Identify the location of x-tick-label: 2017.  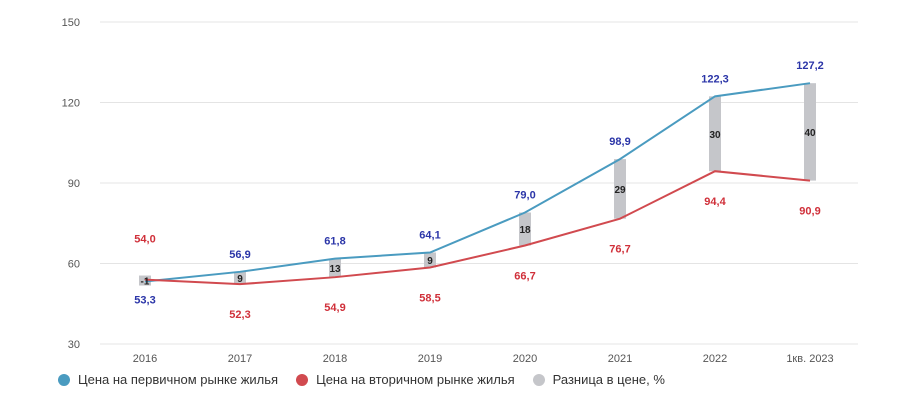
(240, 359).